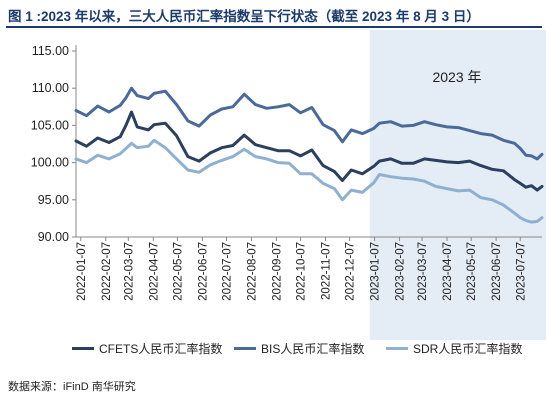 The height and width of the screenshot is (400, 546). Describe the element at coordinates (129, 271) in the screenshot. I see `x-tick-label: 2022-03-07` at that location.